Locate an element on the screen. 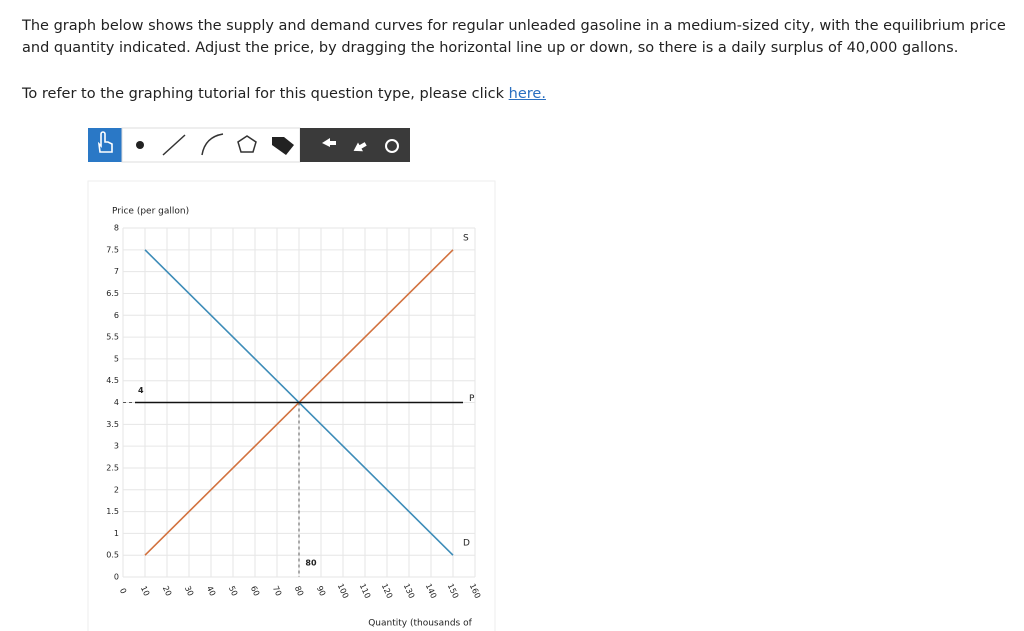 This screenshot has height=631, width=1024. y-tick-label: 0 is located at coordinates (116, 577).